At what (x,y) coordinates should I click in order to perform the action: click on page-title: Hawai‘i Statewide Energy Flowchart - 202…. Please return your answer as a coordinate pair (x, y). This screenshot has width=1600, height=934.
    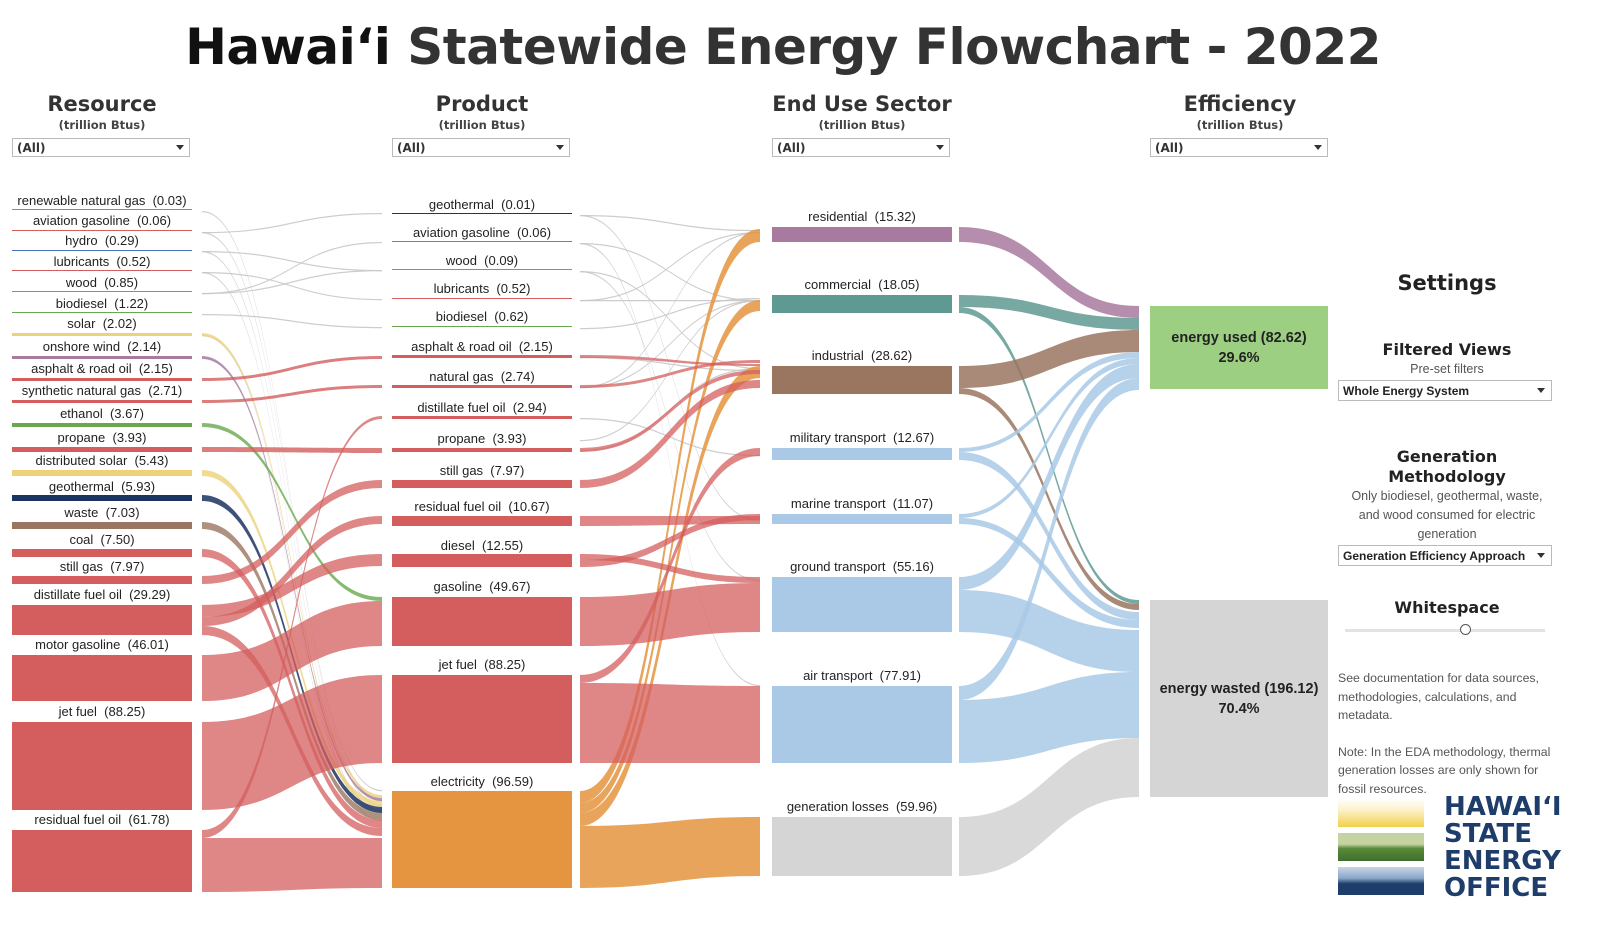
    Looking at the image, I should click on (783, 47).